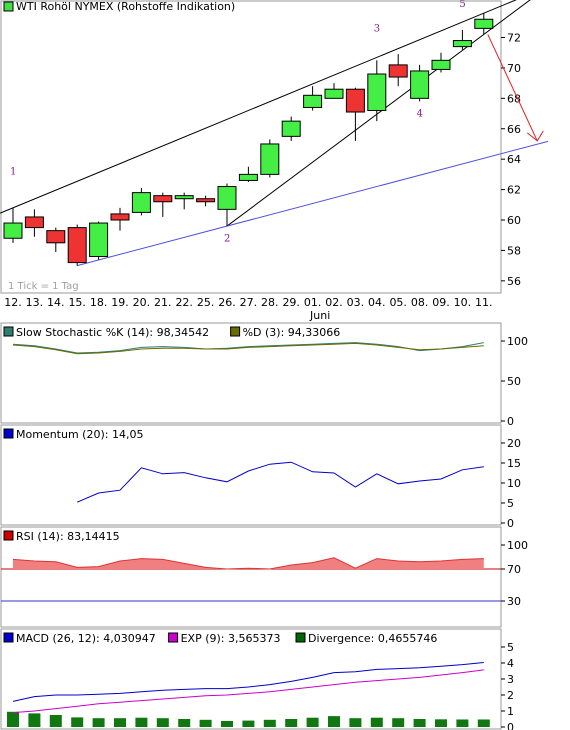 Image resolution: width=570 pixels, height=730 pixels. What do you see at coordinates (68, 536) in the screenshot?
I see `legend-label: RSI (14): 83,14415` at bounding box center [68, 536].